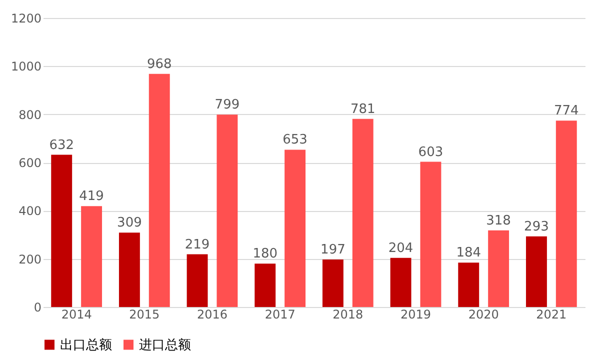 Image resolution: width=600 pixels, height=360 pixels. Describe the element at coordinates (348, 315) in the screenshot. I see `x-tick-label: 2018` at that location.